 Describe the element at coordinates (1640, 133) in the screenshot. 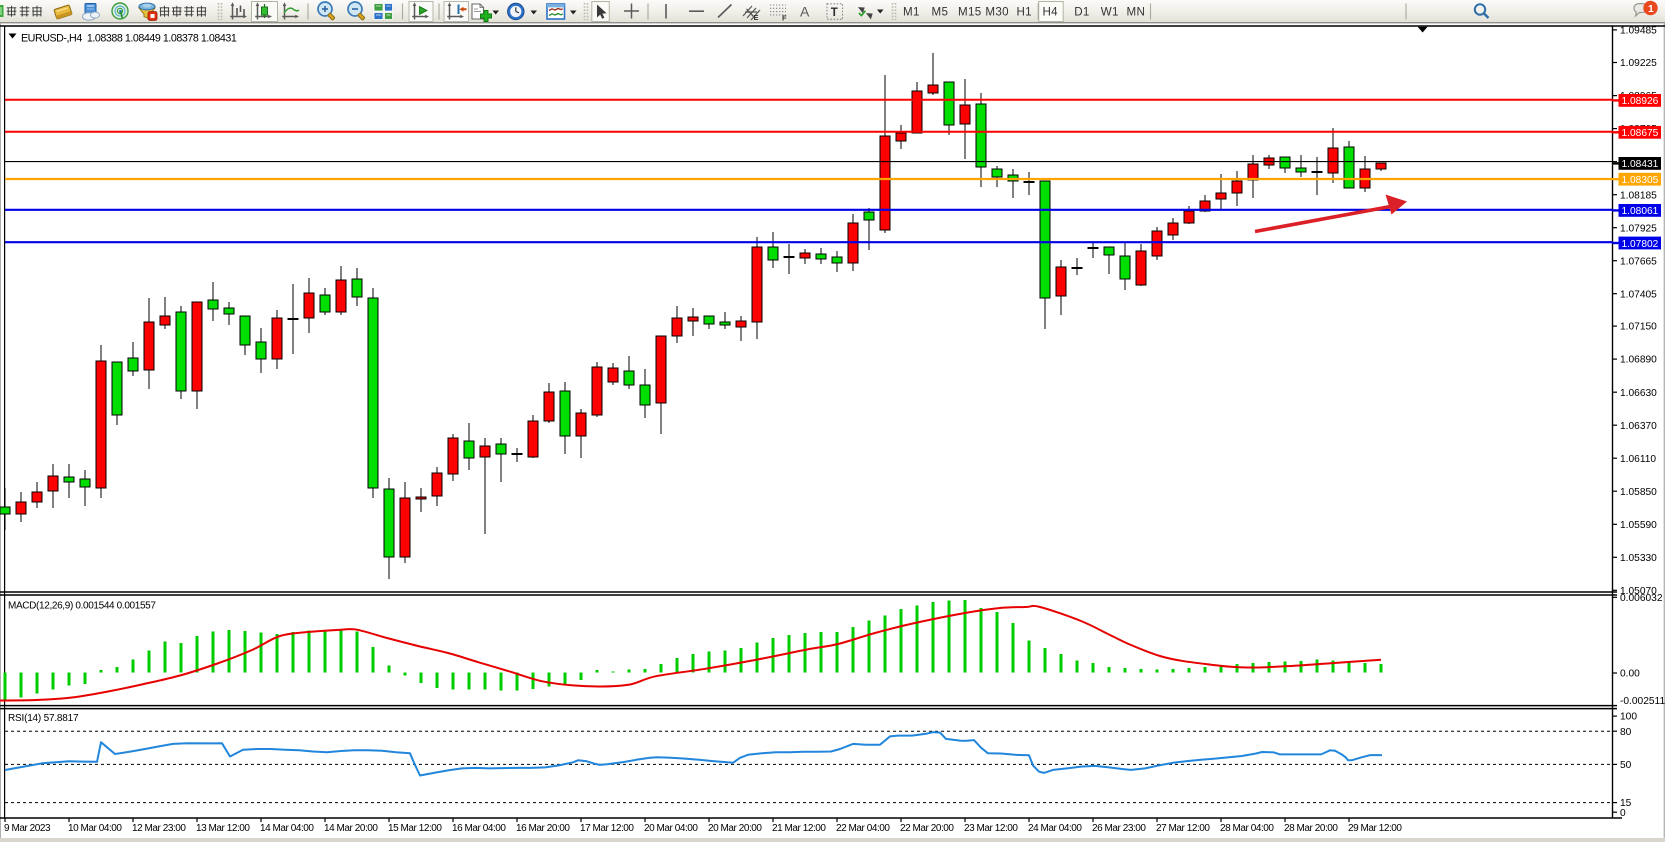

I see `svg-text: 1.08675` at that location.